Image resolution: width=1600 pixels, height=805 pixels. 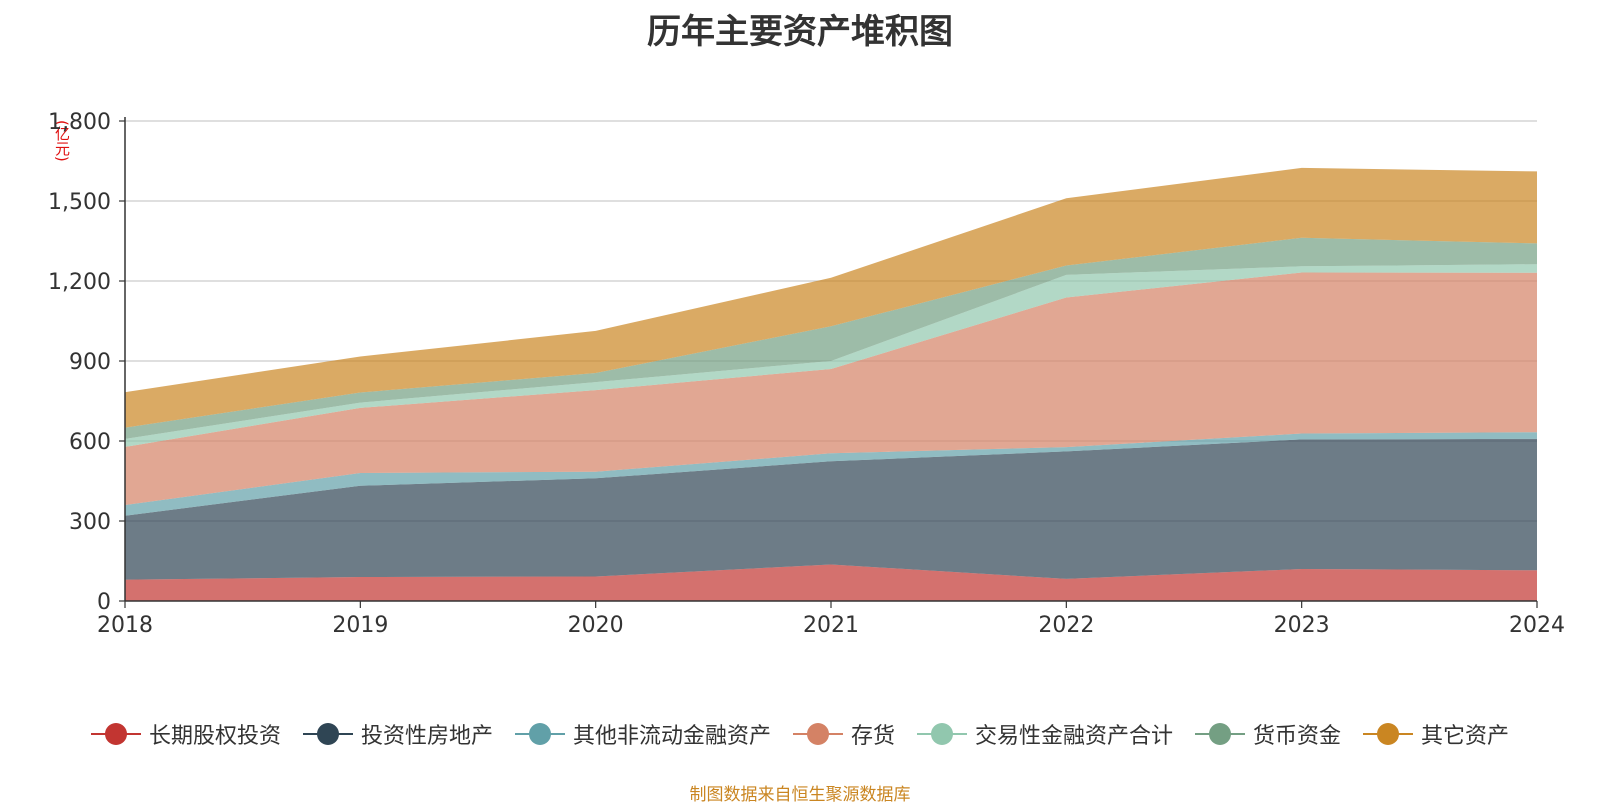 What do you see at coordinates (426, 736) in the screenshot?
I see `legend-label: 投资性房地产` at bounding box center [426, 736].